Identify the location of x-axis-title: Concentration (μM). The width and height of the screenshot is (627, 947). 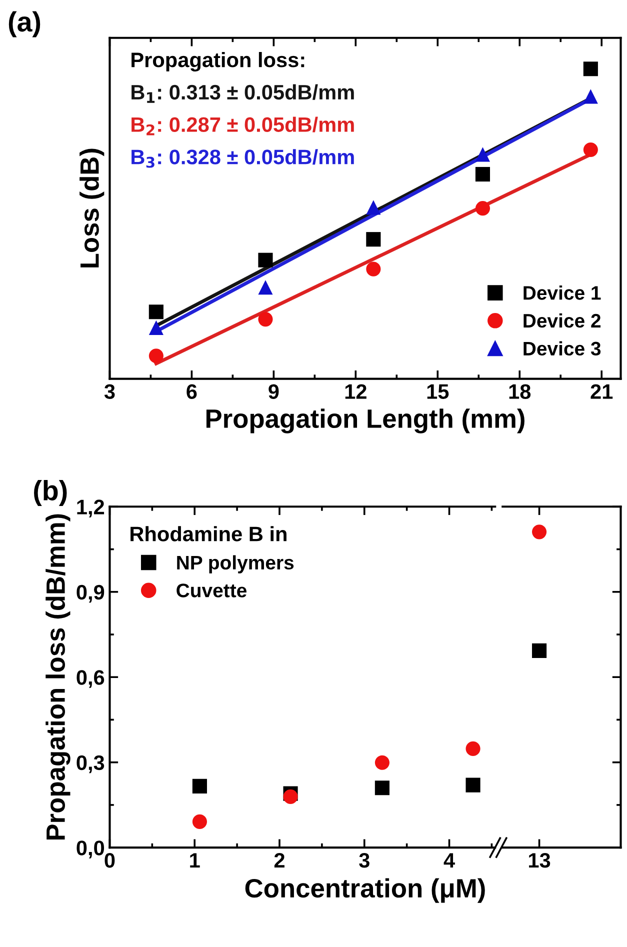
(365, 890).